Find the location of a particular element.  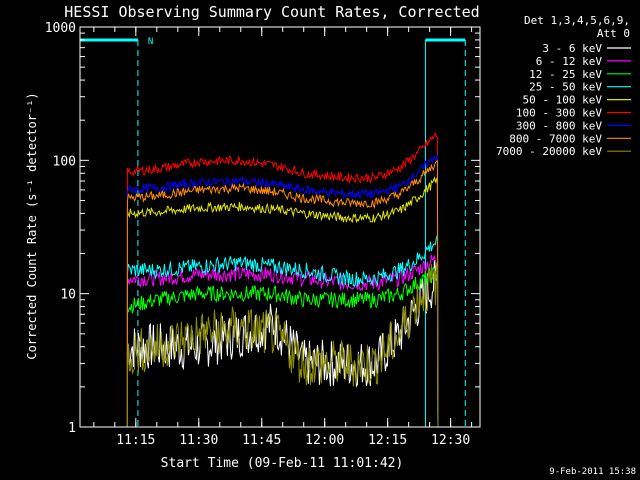

legend-label-7: 800 - 7000 keV is located at coordinates (555, 138).